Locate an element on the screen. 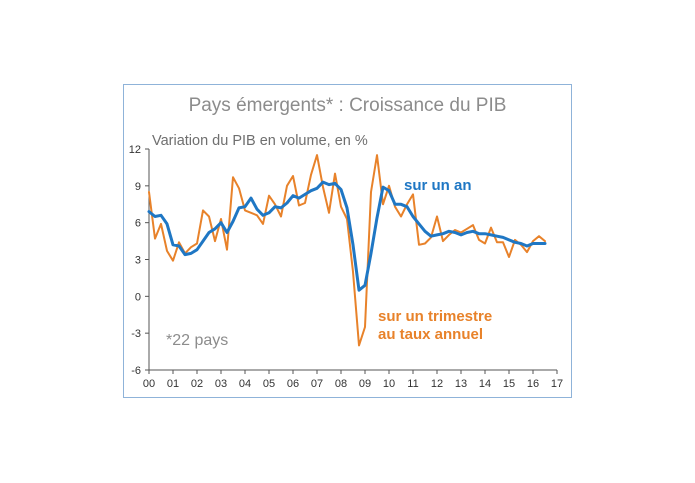  x-tick-label: 15 is located at coordinates (509, 384).